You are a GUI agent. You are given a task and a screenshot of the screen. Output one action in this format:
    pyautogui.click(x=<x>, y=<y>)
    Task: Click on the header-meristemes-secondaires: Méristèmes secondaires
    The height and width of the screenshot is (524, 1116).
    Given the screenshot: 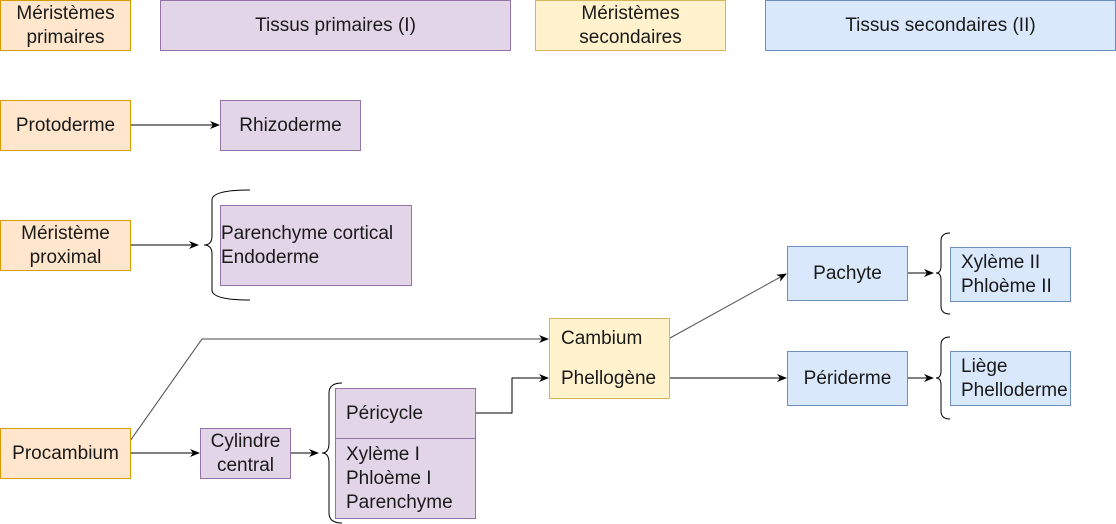 What is the action you would take?
    pyautogui.click(x=630, y=25)
    